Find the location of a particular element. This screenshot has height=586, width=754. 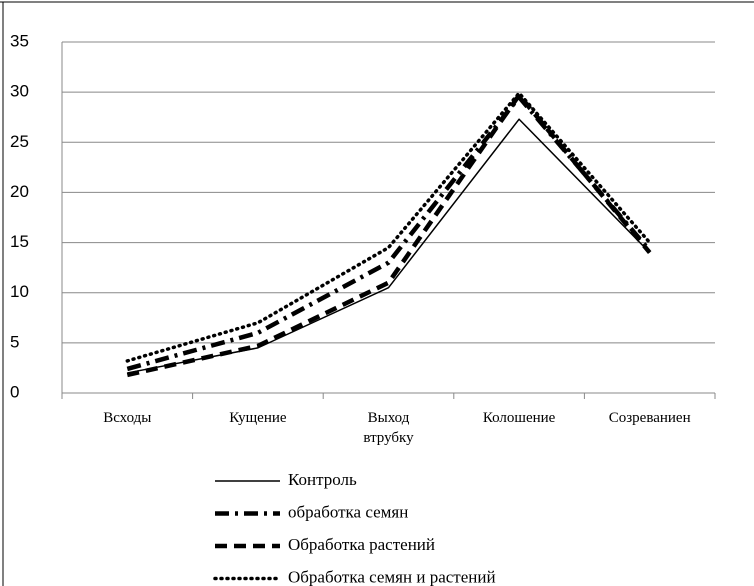

y-tick-label: 20 is located at coordinates (19, 191).